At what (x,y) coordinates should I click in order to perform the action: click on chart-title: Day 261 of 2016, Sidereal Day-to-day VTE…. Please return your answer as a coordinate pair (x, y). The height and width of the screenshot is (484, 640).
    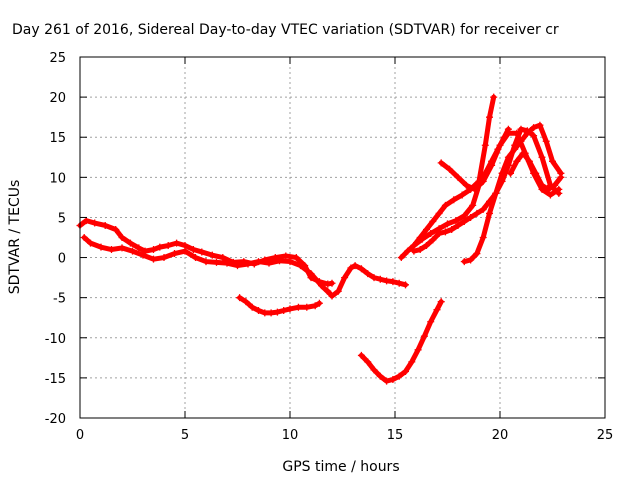
    Looking at the image, I should click on (285, 30).